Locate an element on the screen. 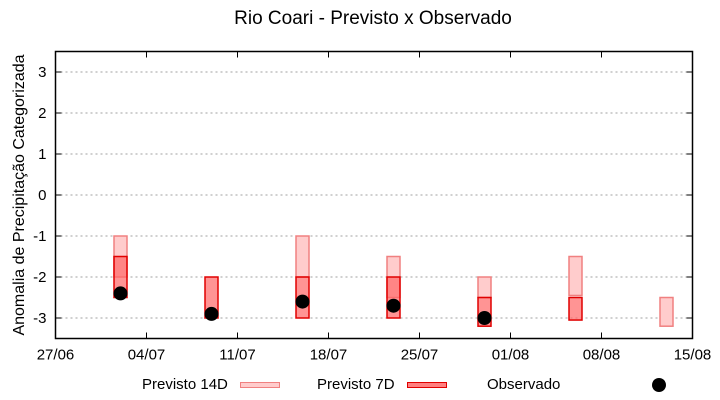 The image size is (720, 400). legend-dot-icon is located at coordinates (659, 384).